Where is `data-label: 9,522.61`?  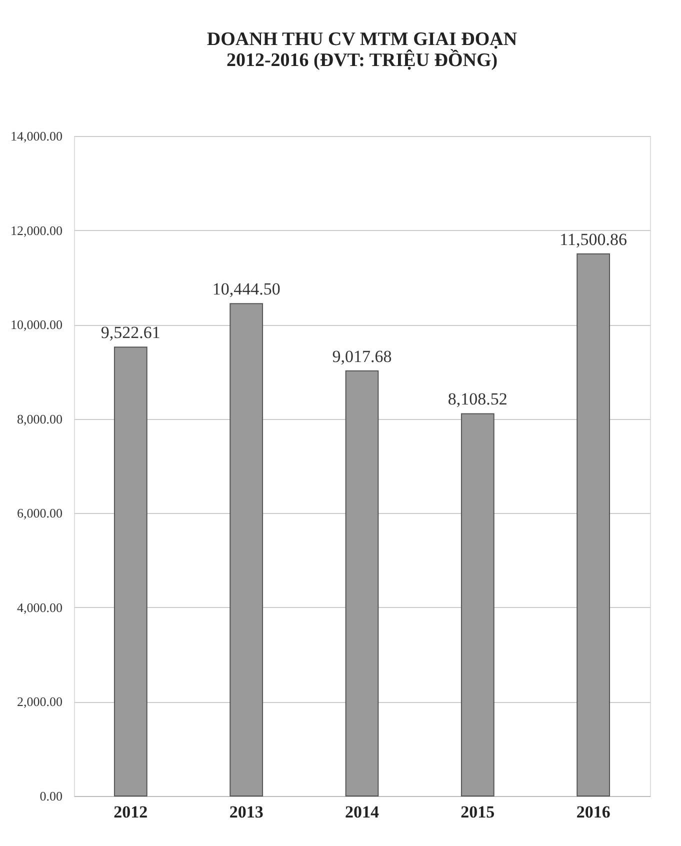 data-label: 9,522.61 is located at coordinates (130, 332).